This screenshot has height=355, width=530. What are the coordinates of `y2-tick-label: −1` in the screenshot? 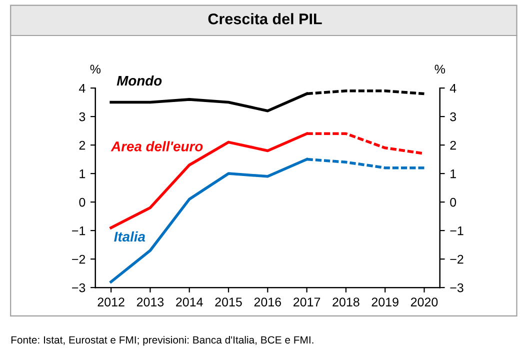 It's located at (457, 231).